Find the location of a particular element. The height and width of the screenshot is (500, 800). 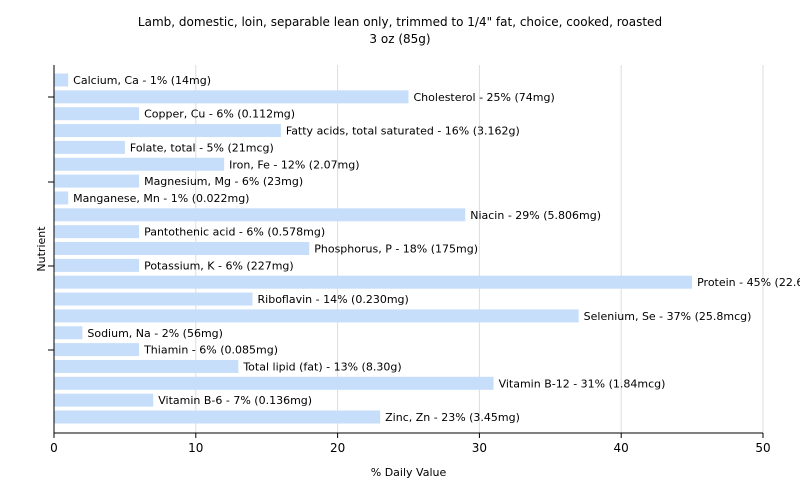

bar-label: Zinc, Zn - 23% (3.45mg) is located at coordinates (452, 417).